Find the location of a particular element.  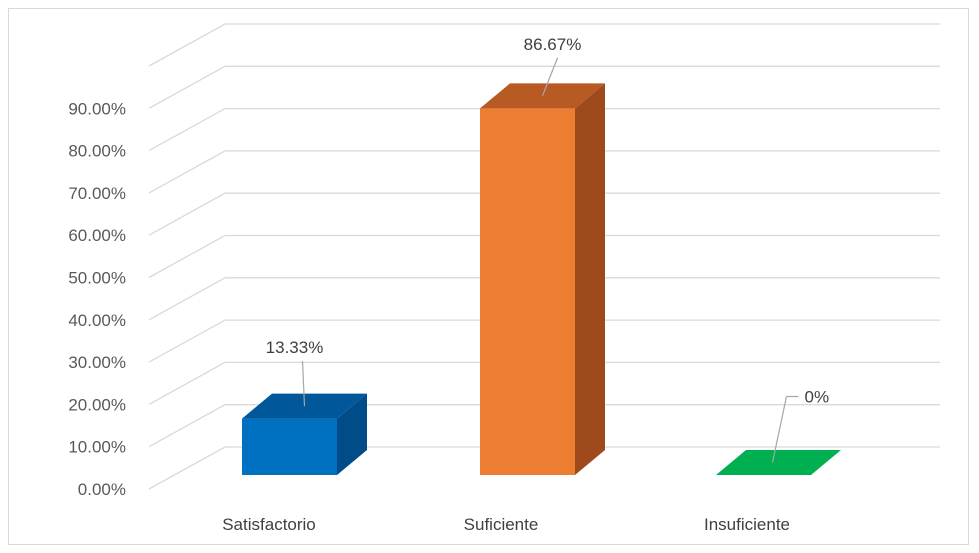

y-tick-label: 10.00% is located at coordinates (97, 447).